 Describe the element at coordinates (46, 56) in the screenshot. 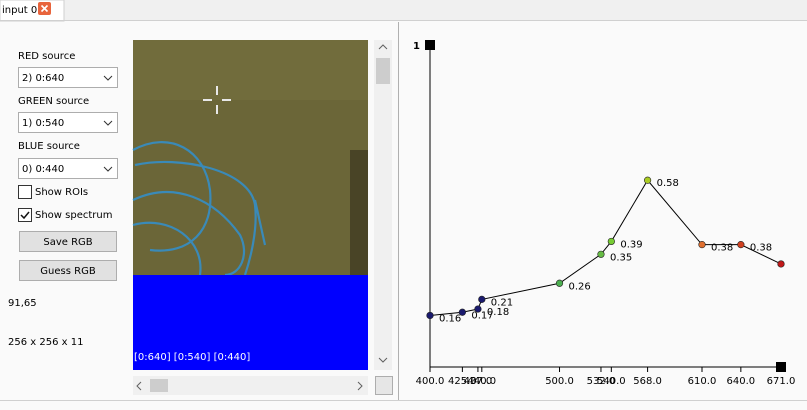

I see `label: RED source` at that location.